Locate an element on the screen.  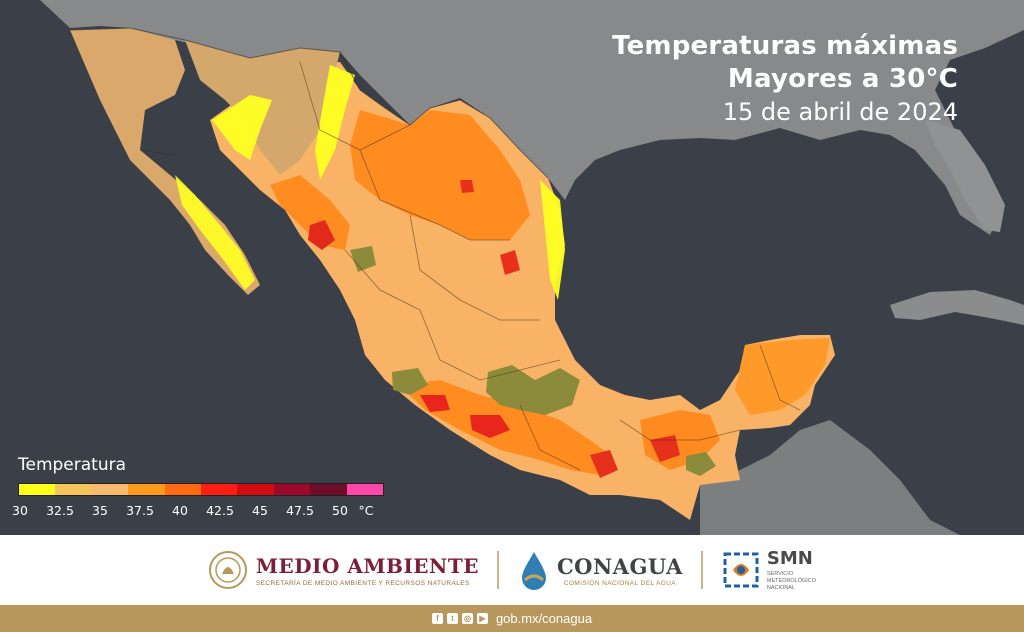
title-line-1: Temperaturas máximas is located at coordinates (785, 46).